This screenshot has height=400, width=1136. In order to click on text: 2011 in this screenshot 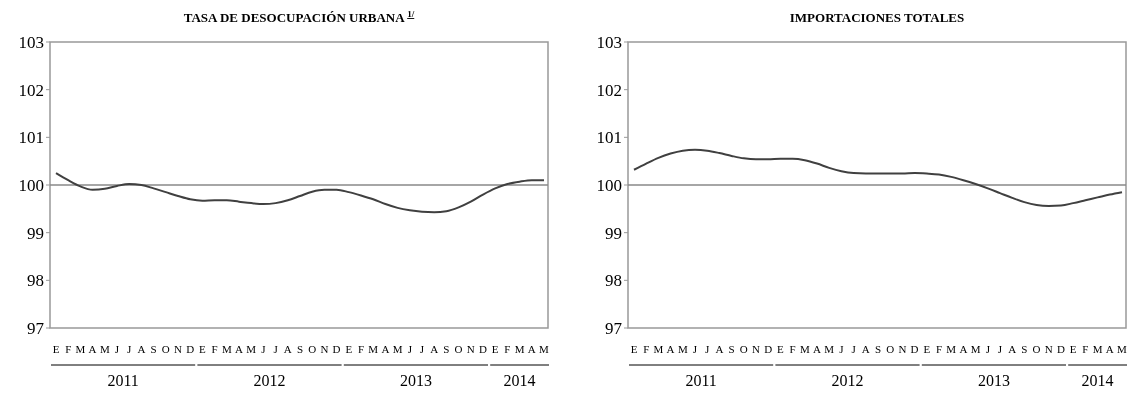, I will do `click(123, 380)`.